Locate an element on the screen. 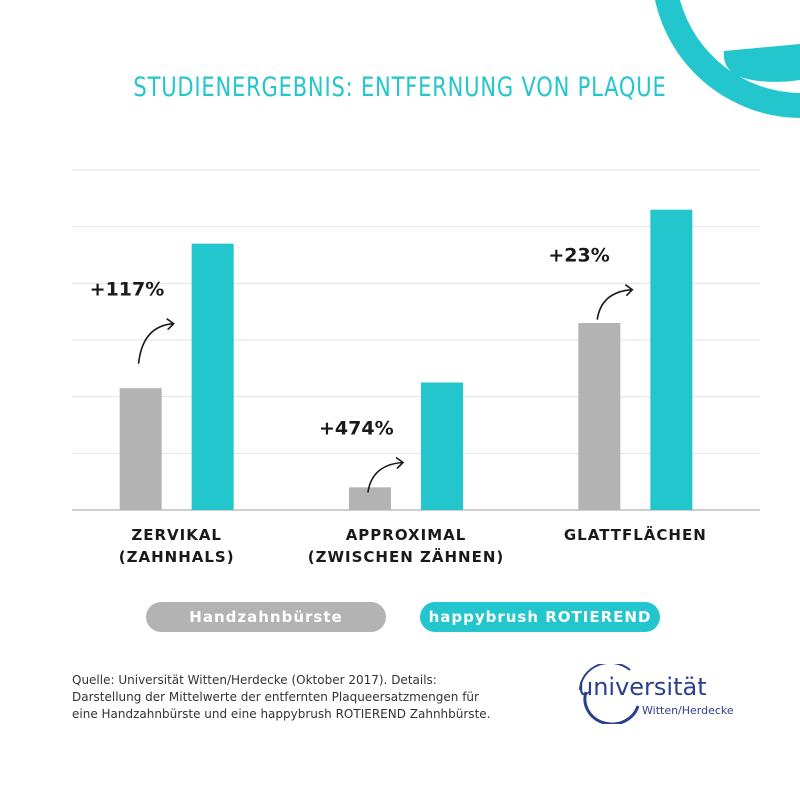  legend-happybrush-rotierend: happybrush ROTIEREND is located at coordinates (540, 617).